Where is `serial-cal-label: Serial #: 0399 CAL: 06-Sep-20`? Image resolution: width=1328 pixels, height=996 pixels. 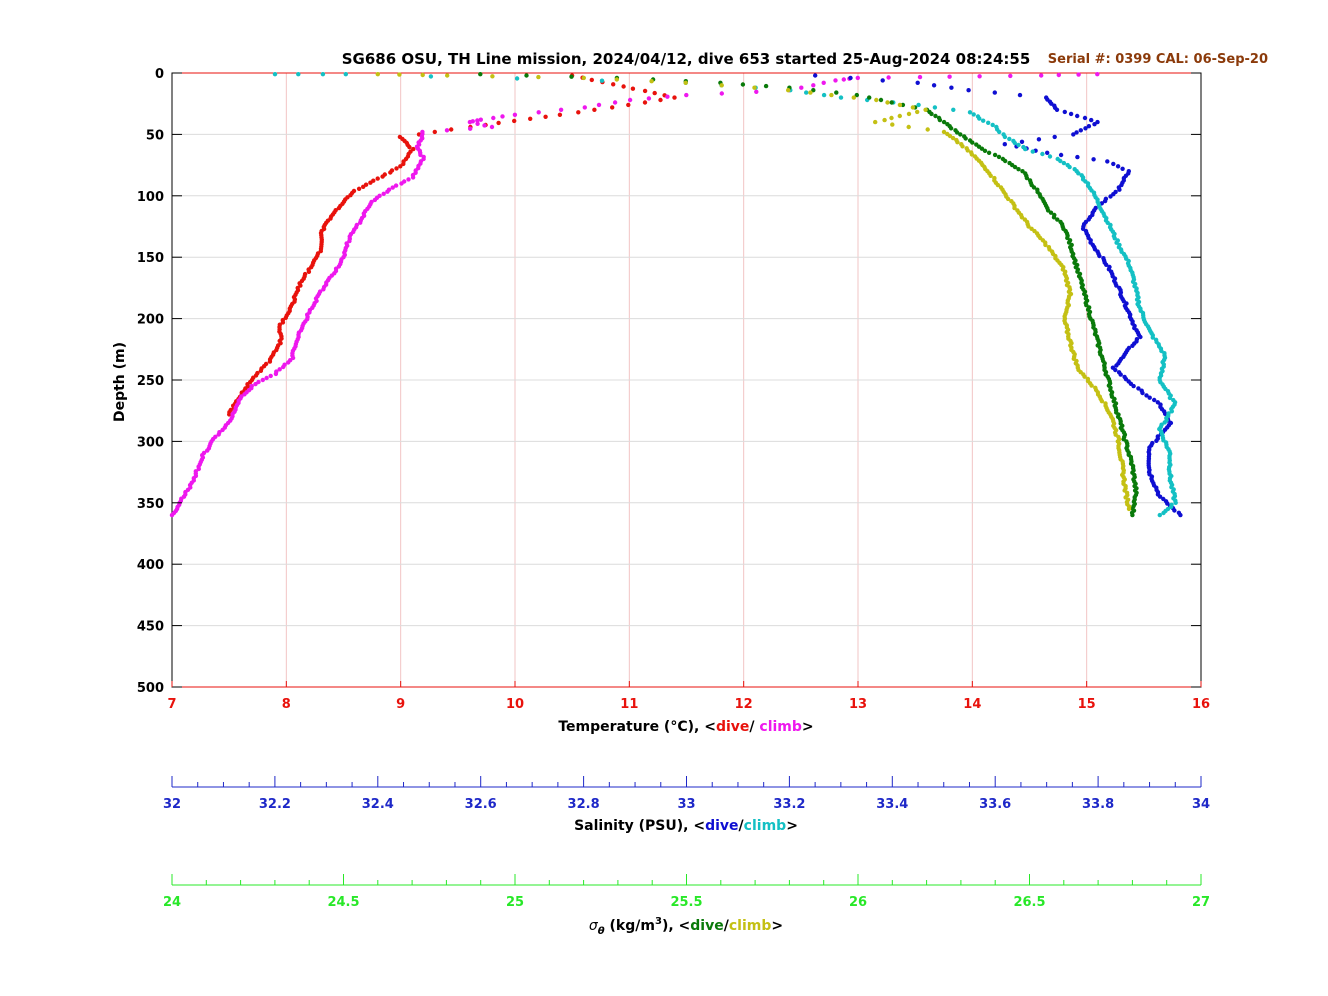 serial-cal-label: Serial #: 0399 CAL: 06-Sep-20 is located at coordinates (1158, 59).